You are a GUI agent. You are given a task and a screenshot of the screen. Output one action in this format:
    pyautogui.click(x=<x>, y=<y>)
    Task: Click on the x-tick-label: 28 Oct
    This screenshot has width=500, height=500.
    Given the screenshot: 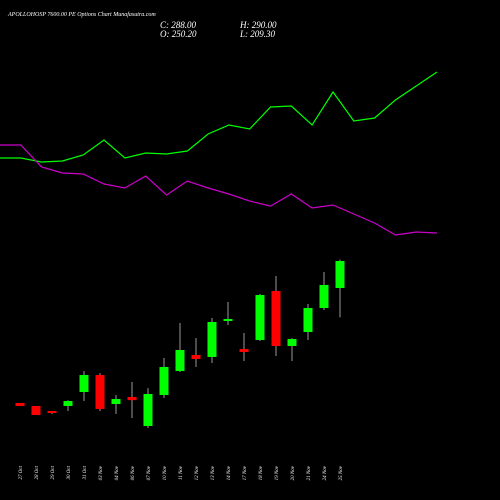 What is the action you would take?
    pyautogui.click(x=37, y=472)
    